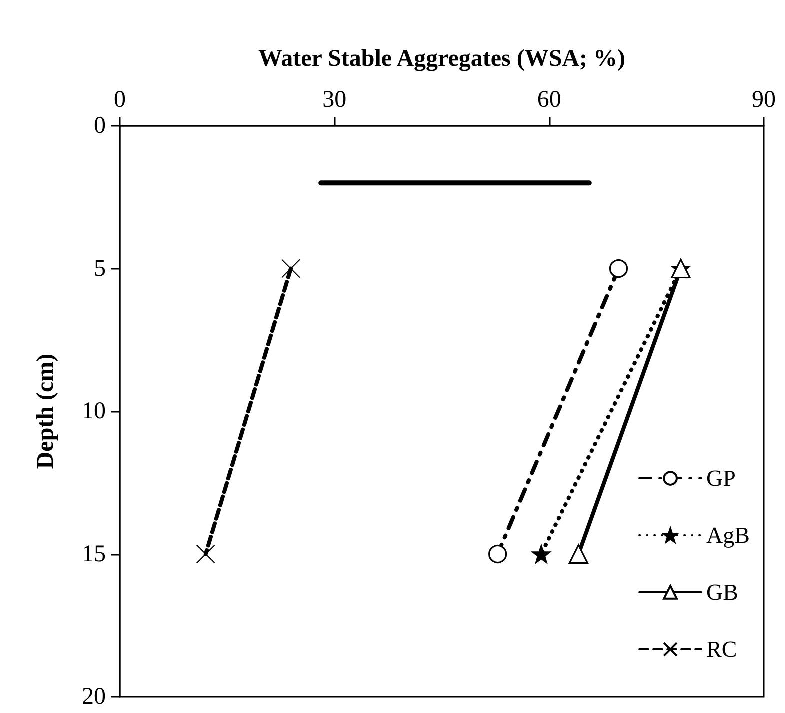 Image resolution: width=785 pixels, height=713 pixels. What do you see at coordinates (334, 100) in the screenshot?
I see `x-tick-label: 30` at bounding box center [334, 100].